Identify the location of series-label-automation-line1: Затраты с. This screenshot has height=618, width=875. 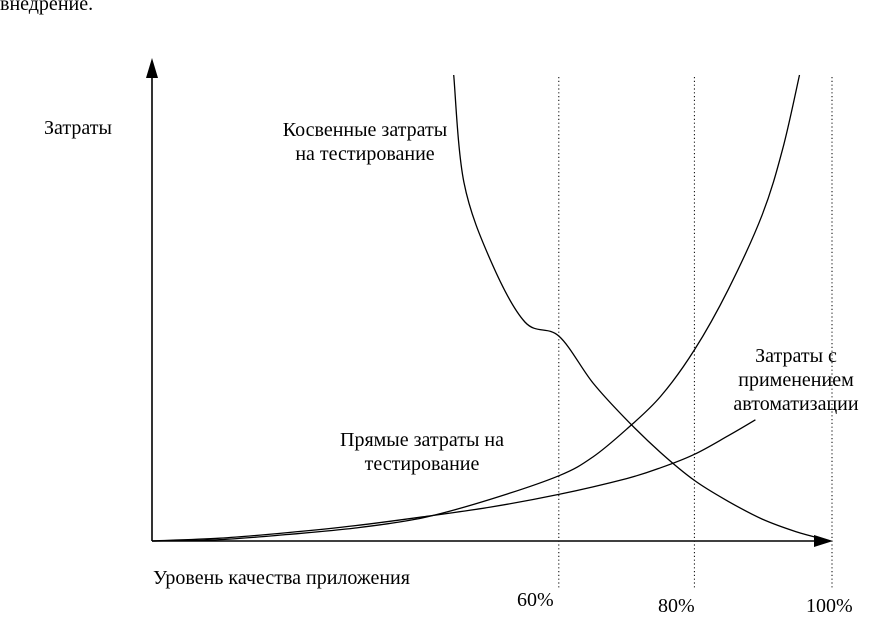
(796, 356).